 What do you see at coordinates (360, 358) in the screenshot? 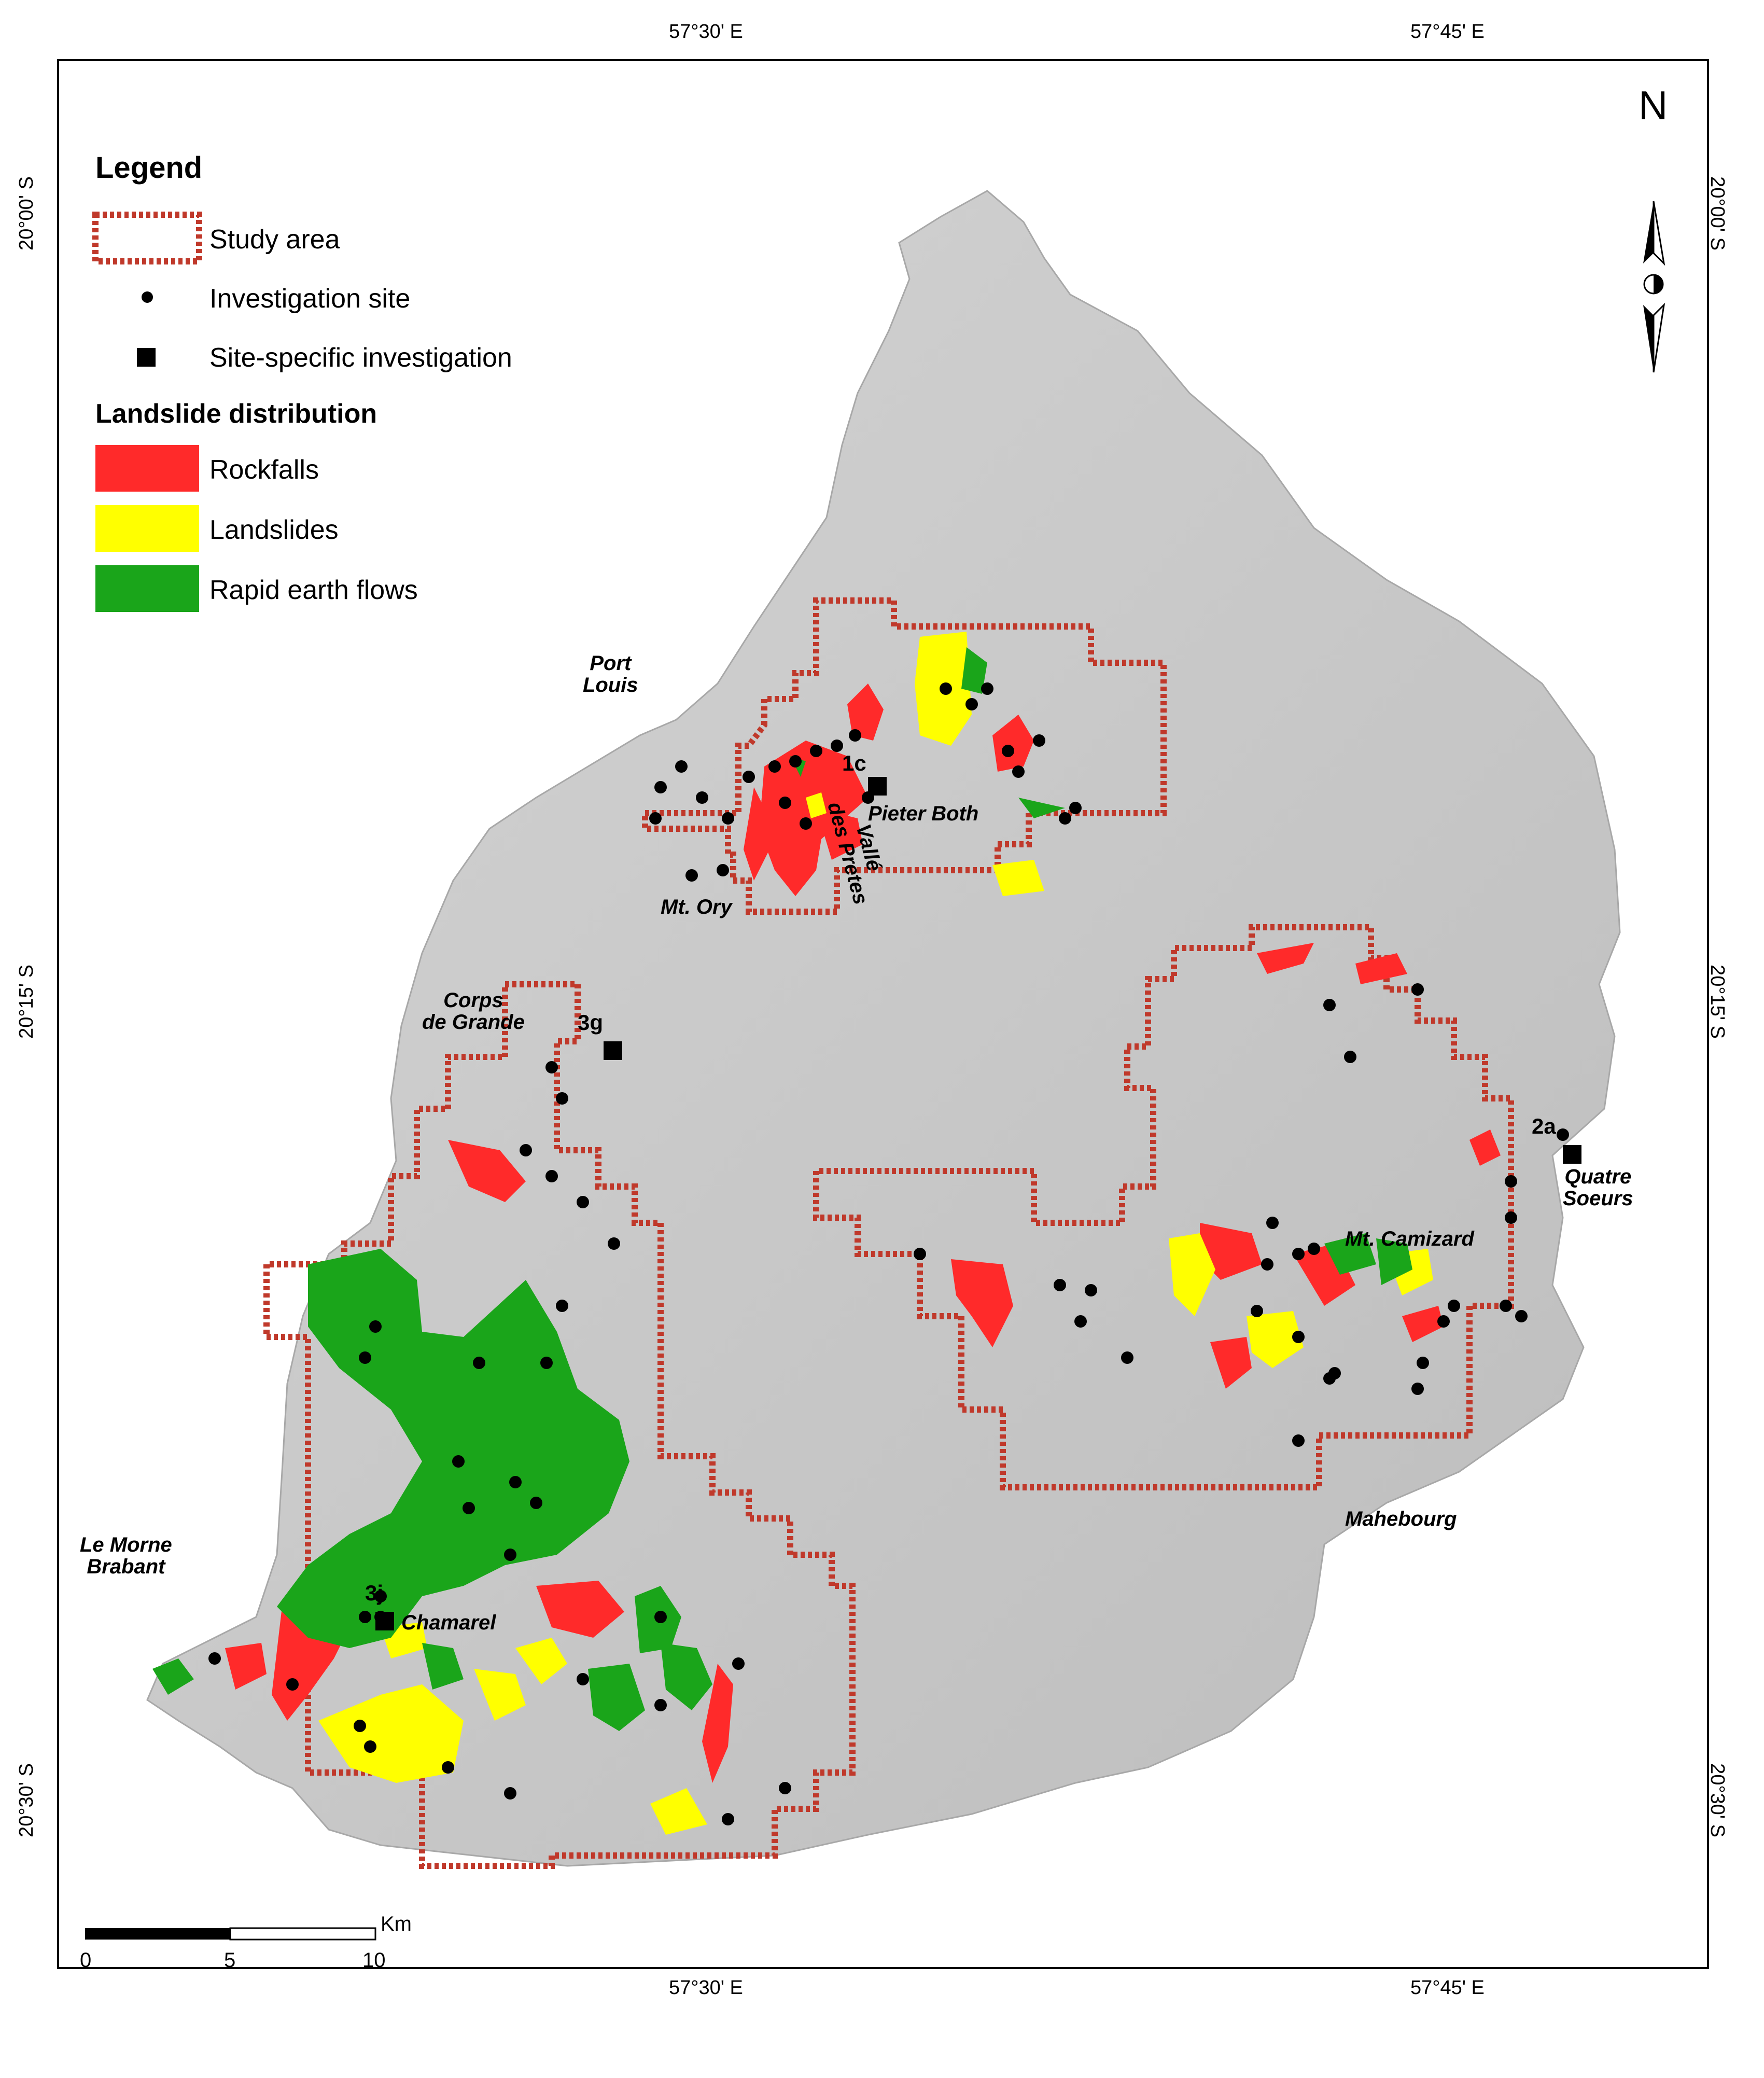
I see `legend-site-specific-label: Site-specific investigation` at bounding box center [360, 358].